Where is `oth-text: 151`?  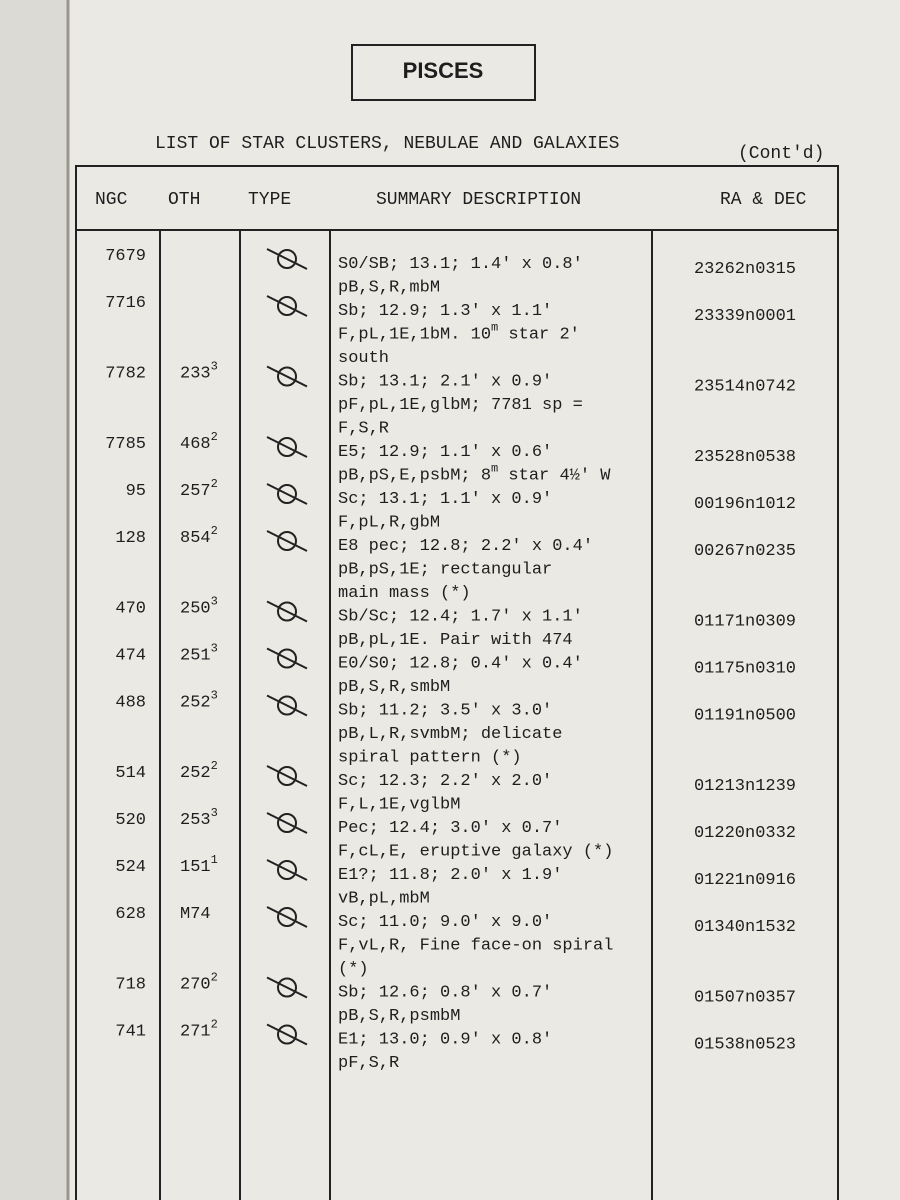
oth-text: 151 is located at coordinates (195, 867).